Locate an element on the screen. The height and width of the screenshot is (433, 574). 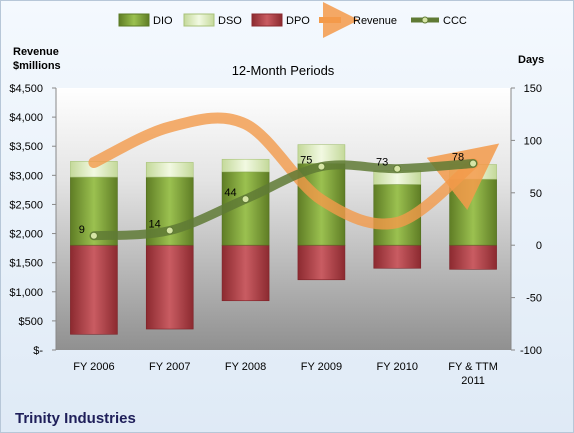
left-tick-label: $2,000 is located at coordinates (26, 235).